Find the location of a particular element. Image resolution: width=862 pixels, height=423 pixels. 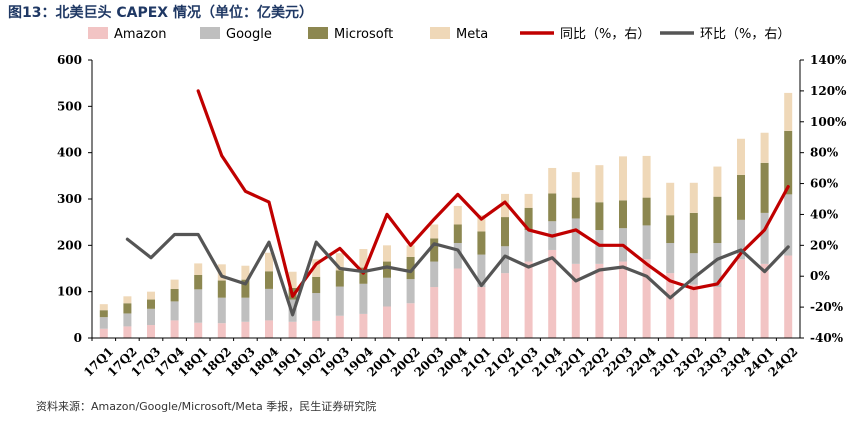

bar-meta-17Q4 is located at coordinates (174, 284).